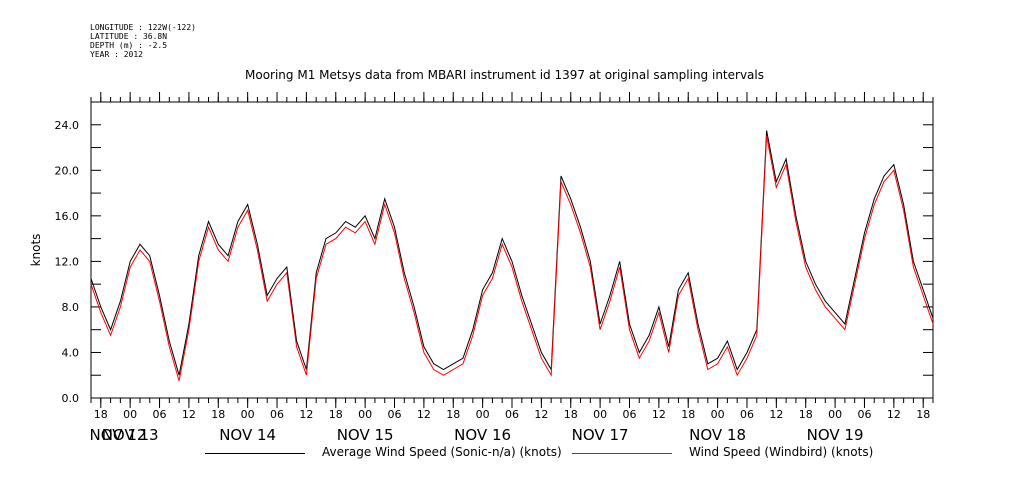 The height and width of the screenshot is (504, 1009). Describe the element at coordinates (143, 27) in the screenshot. I see `meta-longitude: LONGITUDE : 122W(-122)` at that location.